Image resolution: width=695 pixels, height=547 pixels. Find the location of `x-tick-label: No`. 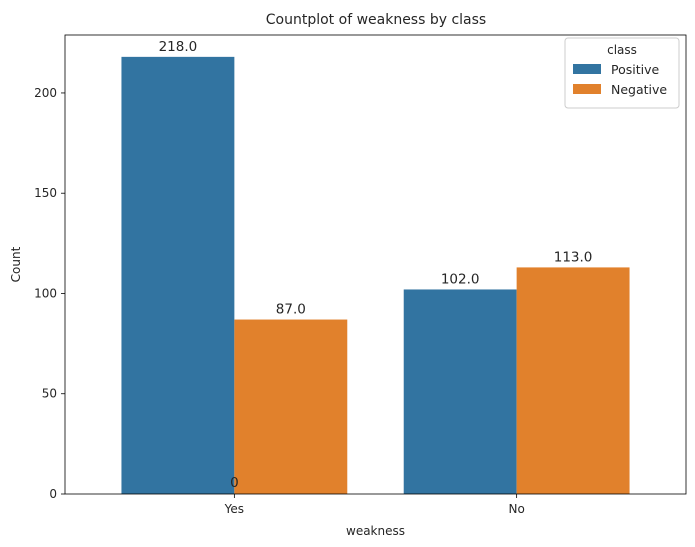

x-tick-label: No is located at coordinates (516, 509).